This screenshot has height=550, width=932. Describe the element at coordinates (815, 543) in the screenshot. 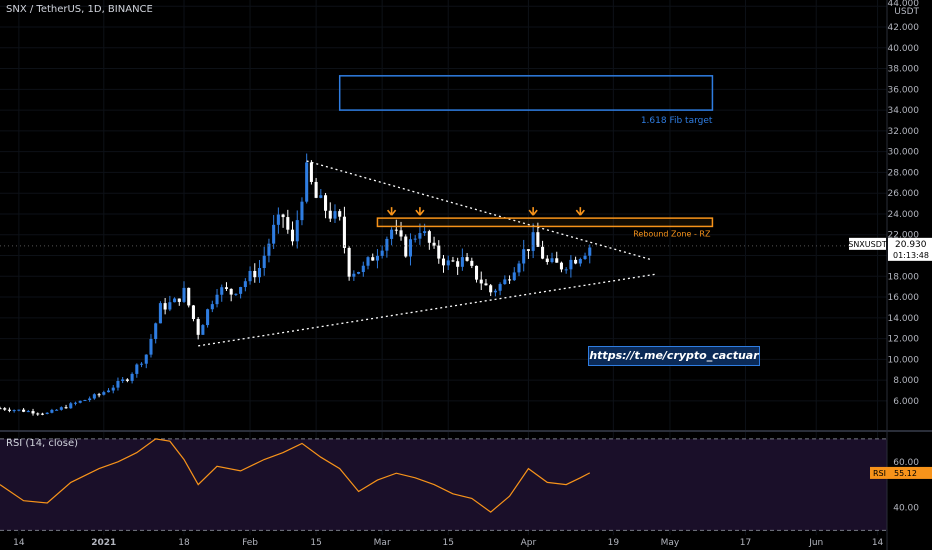

I see `time-tick-label: Jun` at that location.